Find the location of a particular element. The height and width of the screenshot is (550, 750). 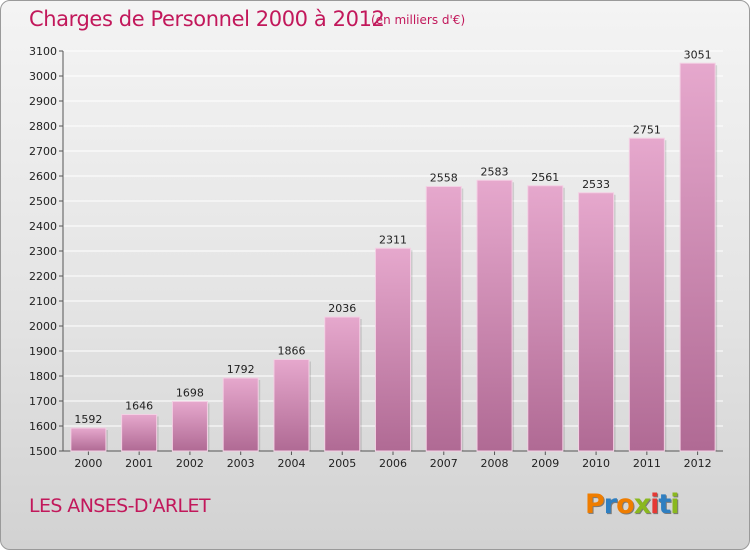

bar-value-label: 2751 is located at coordinates (647, 129).